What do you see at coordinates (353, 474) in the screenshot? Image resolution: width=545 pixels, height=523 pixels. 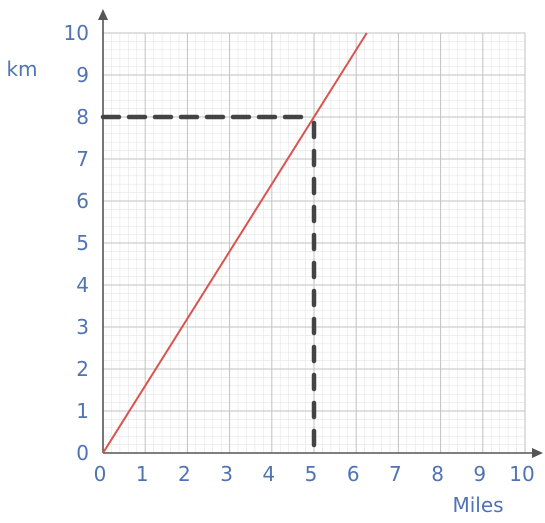 I see `x-tick-label: 6` at bounding box center [353, 474].